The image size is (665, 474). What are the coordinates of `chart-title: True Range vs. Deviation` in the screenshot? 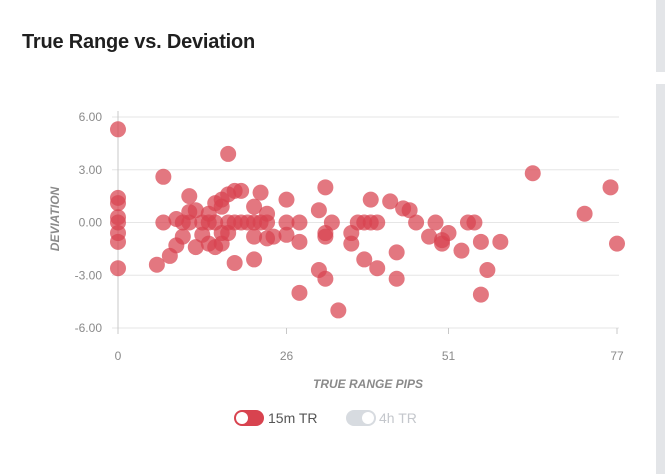 It's located at (139, 42).